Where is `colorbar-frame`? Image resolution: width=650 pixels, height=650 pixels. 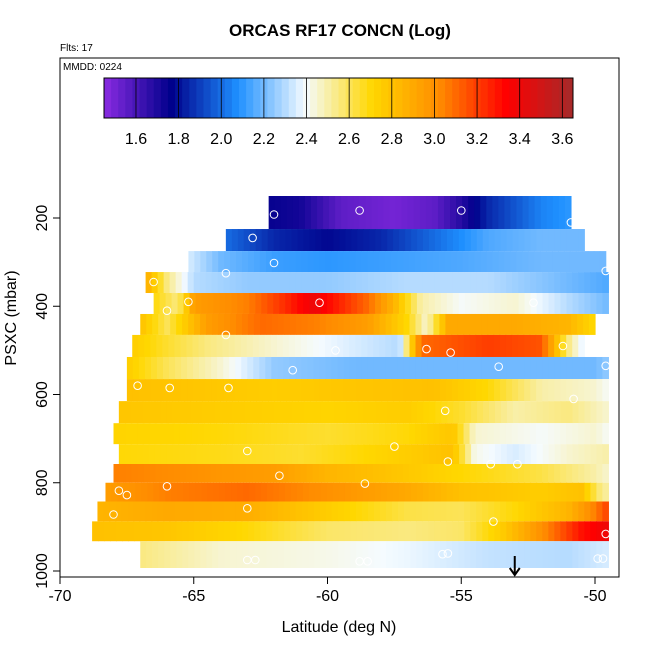
colorbar-frame is located at coordinates (338, 98).